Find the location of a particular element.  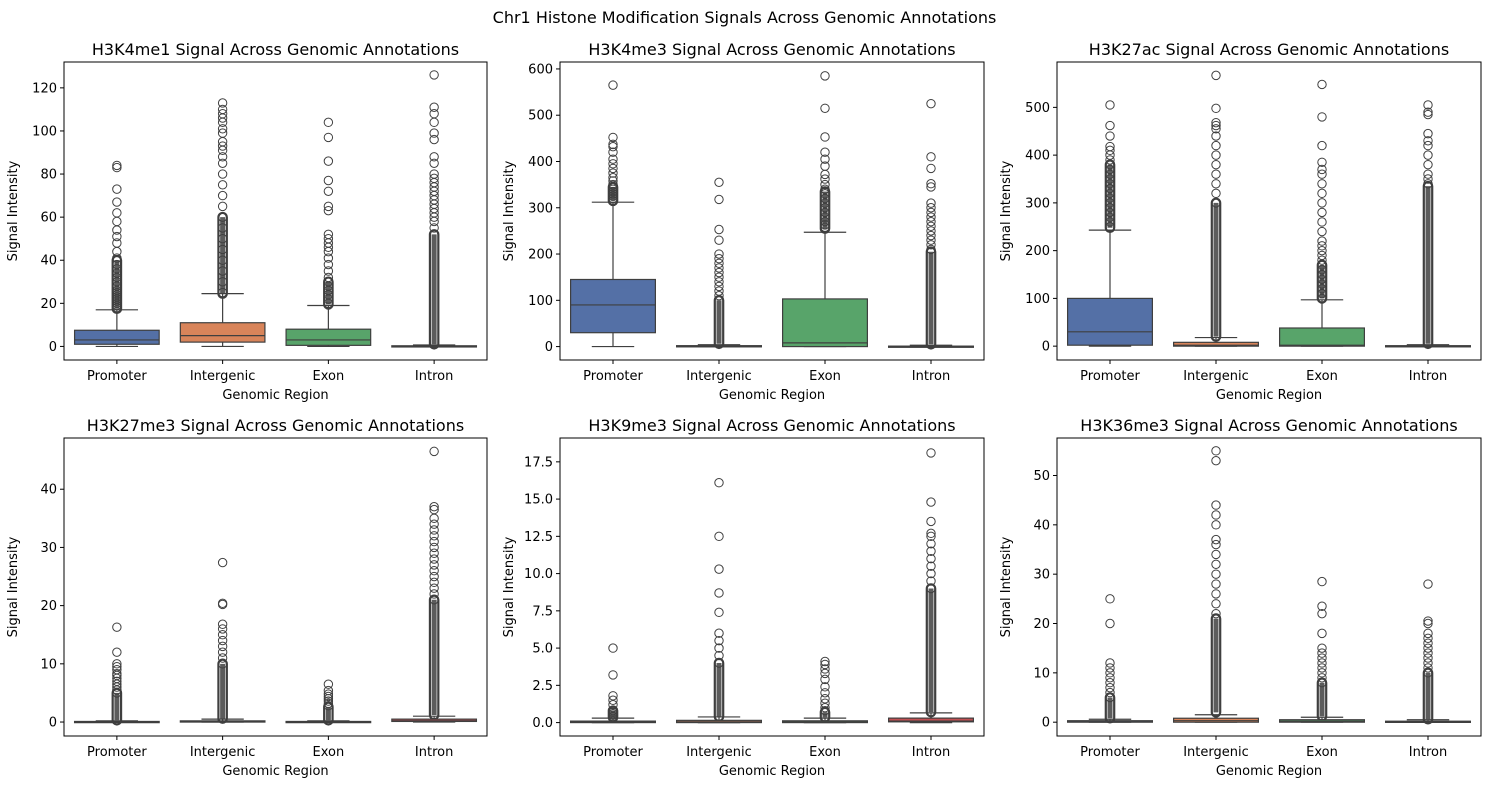

y-tick-label: 20 is located at coordinates (48, 304).